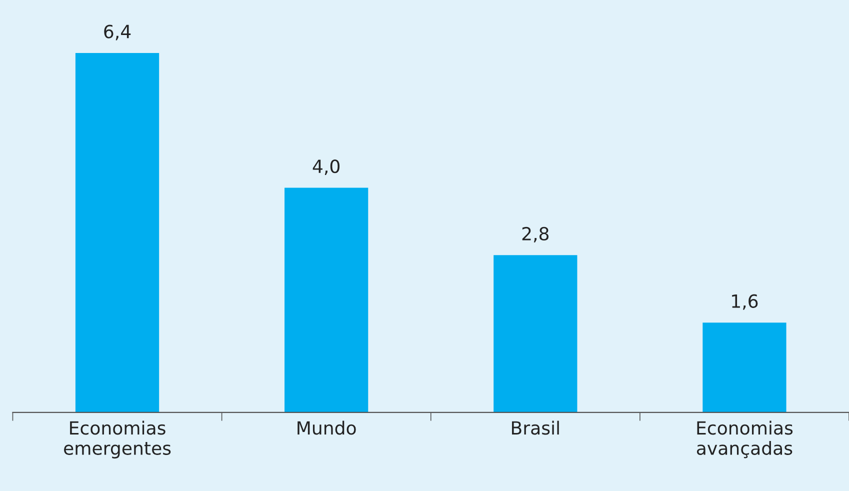  I want to click on data-label: 1,6, so click(745, 302).